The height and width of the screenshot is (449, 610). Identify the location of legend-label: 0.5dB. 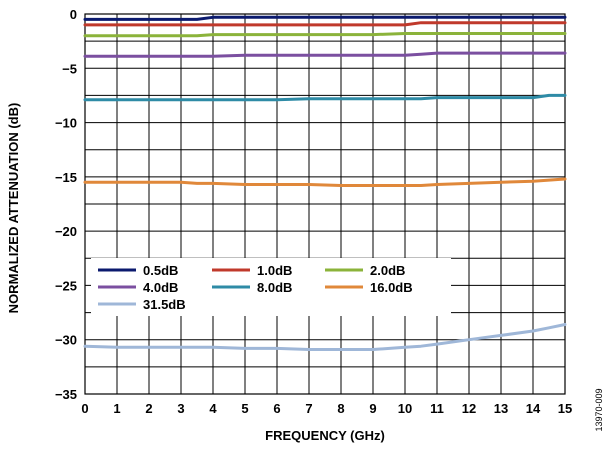
(160, 270).